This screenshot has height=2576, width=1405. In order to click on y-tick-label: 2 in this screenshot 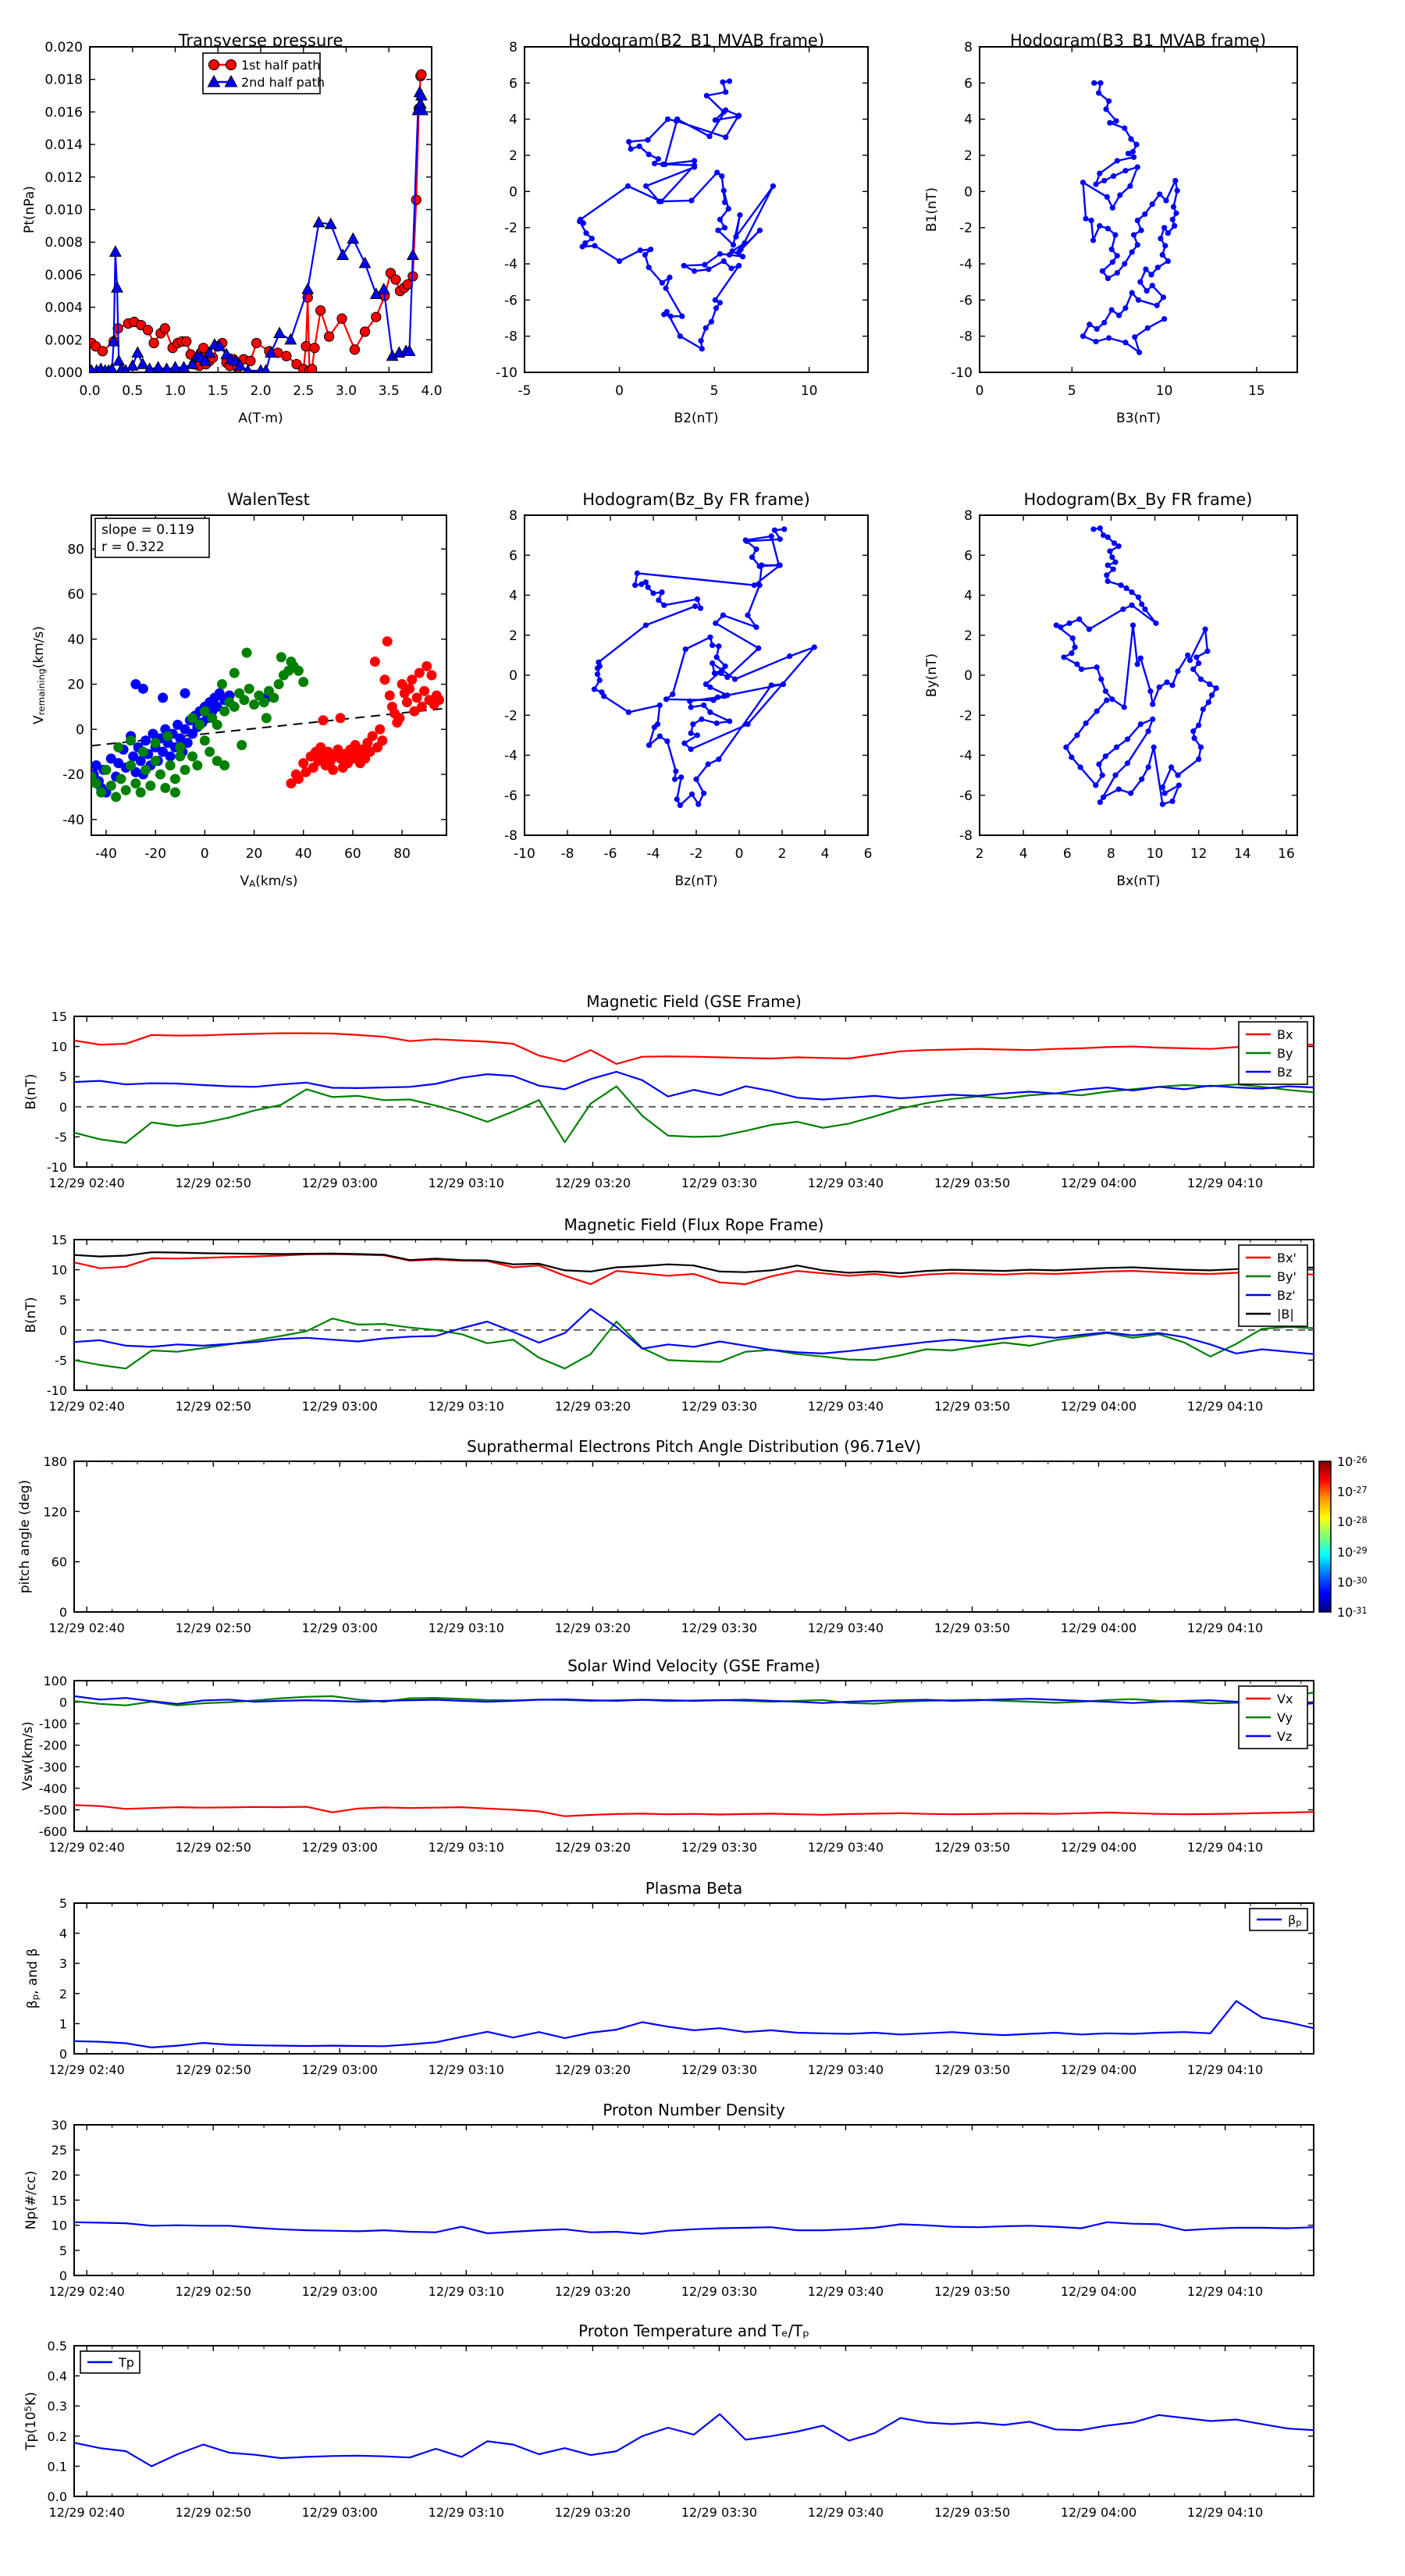, I will do `click(513, 156)`.